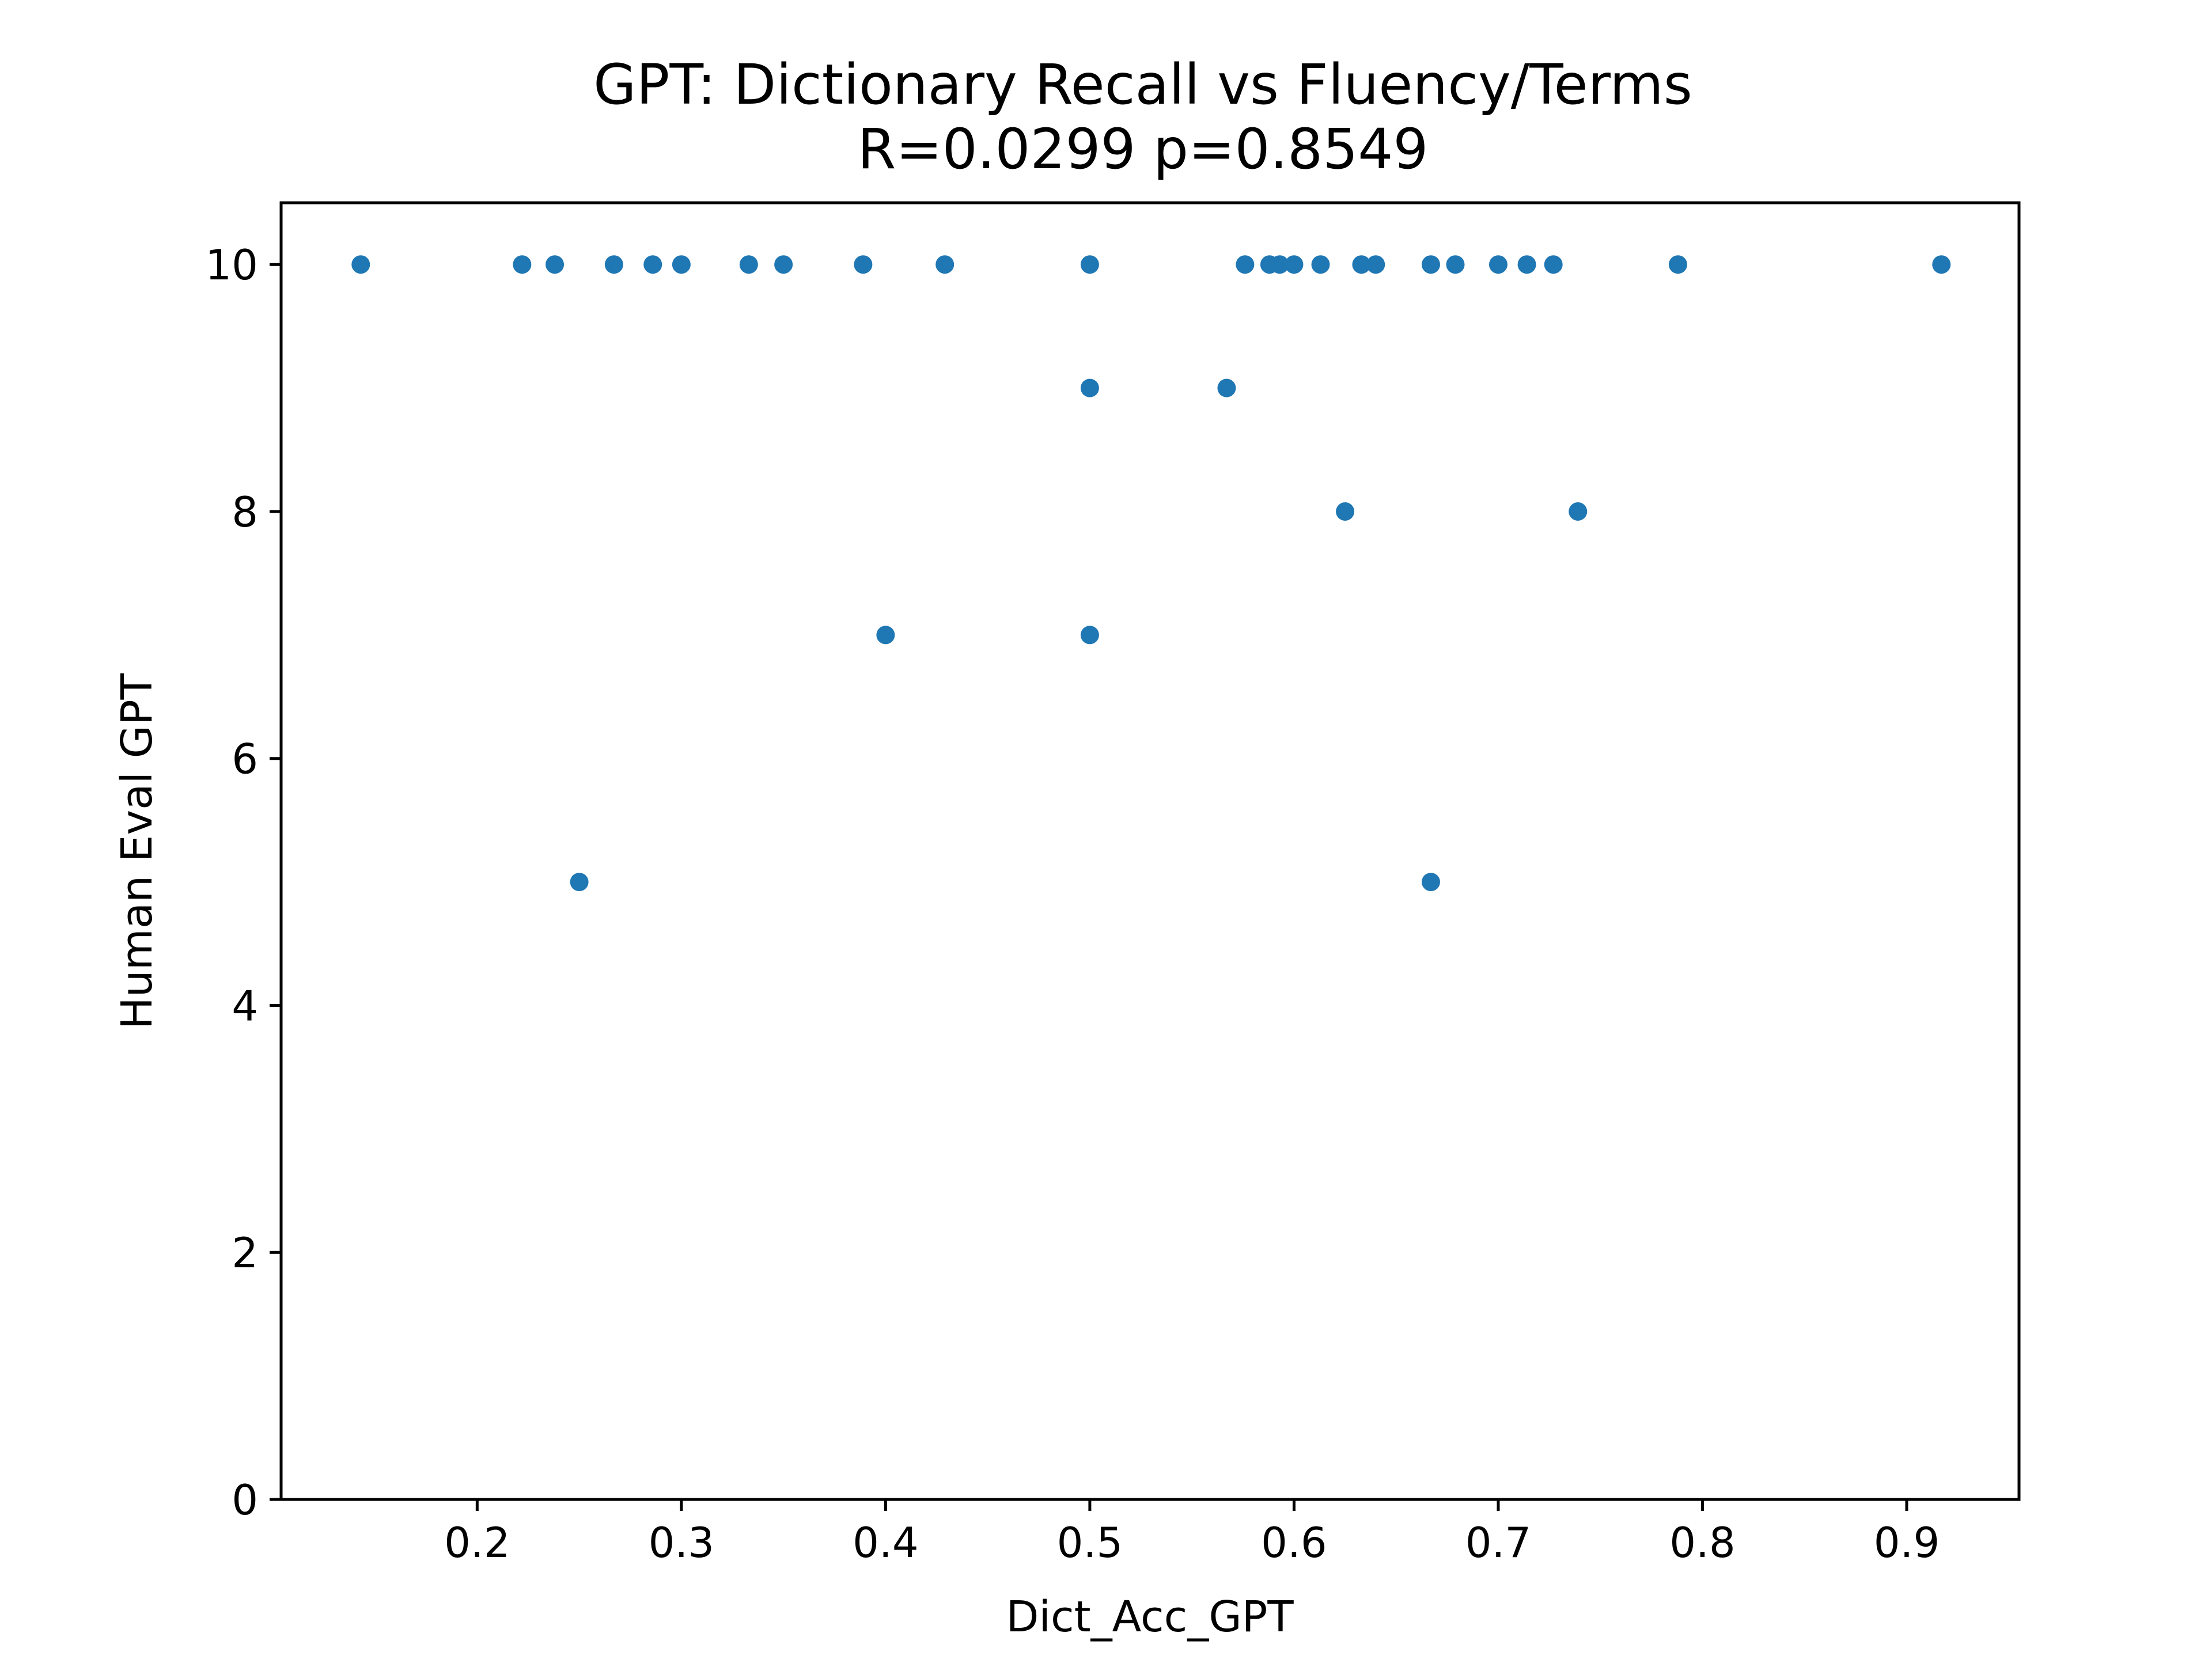 The width and height of the screenshot is (2212, 1659). I want to click on x-axis-ticks: 0.2 0.3 0.4 0.5 0.6 0.7 0.8 0.9, so click(1192, 1533).